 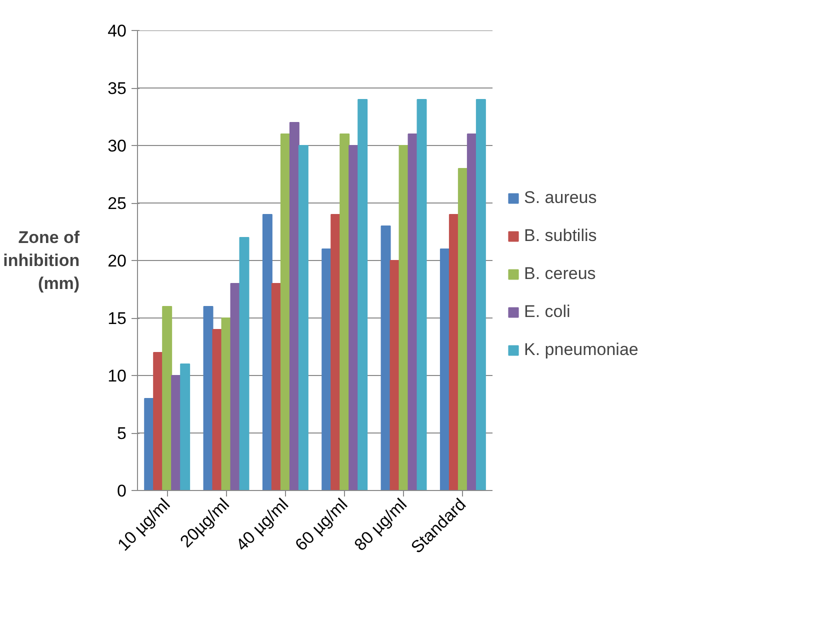 I want to click on legend-label: E. coli, so click(x=547, y=312).